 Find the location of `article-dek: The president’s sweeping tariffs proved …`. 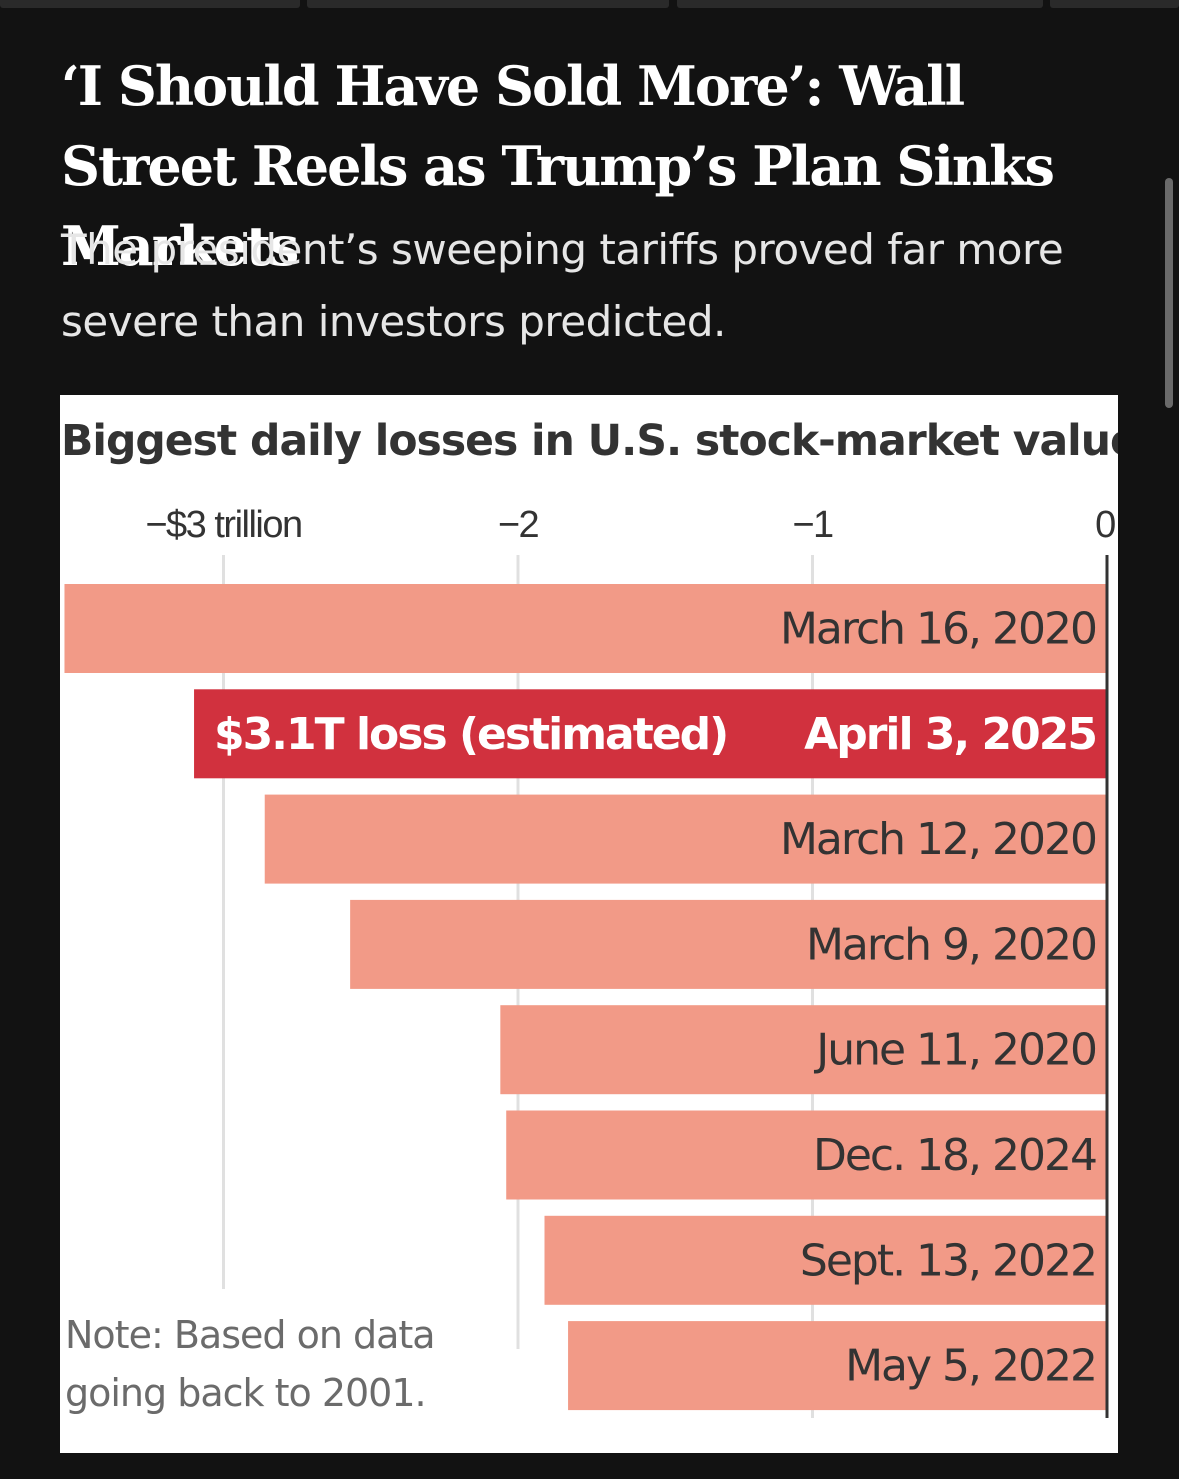

article-dek: The president’s sweeping tariffs proved … is located at coordinates (562, 285).